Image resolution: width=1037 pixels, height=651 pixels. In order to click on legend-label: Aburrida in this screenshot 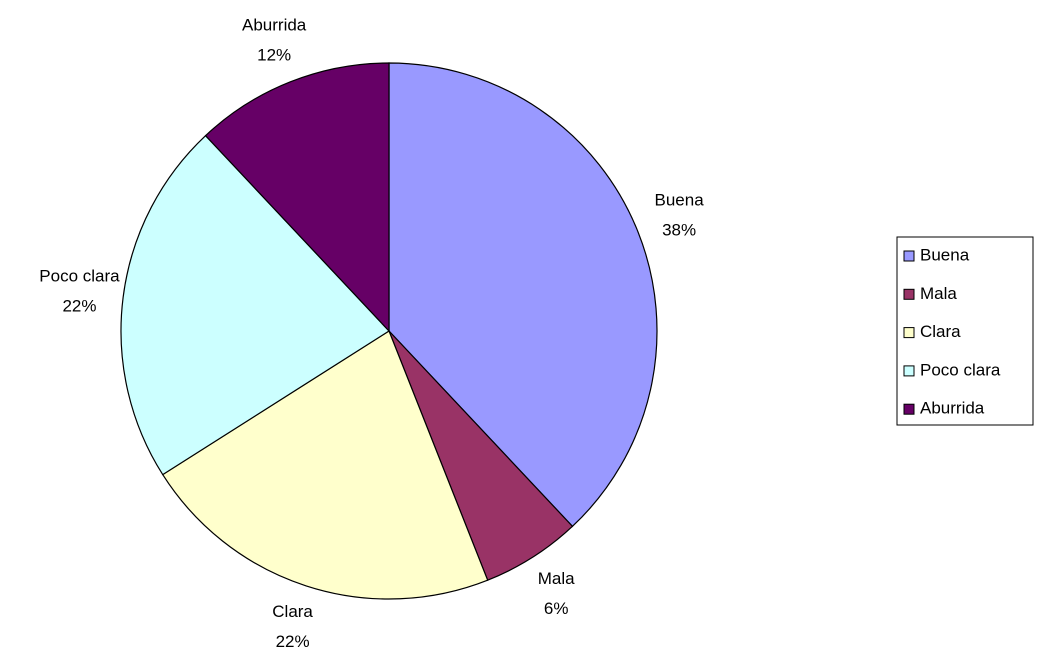, I will do `click(952, 408)`.